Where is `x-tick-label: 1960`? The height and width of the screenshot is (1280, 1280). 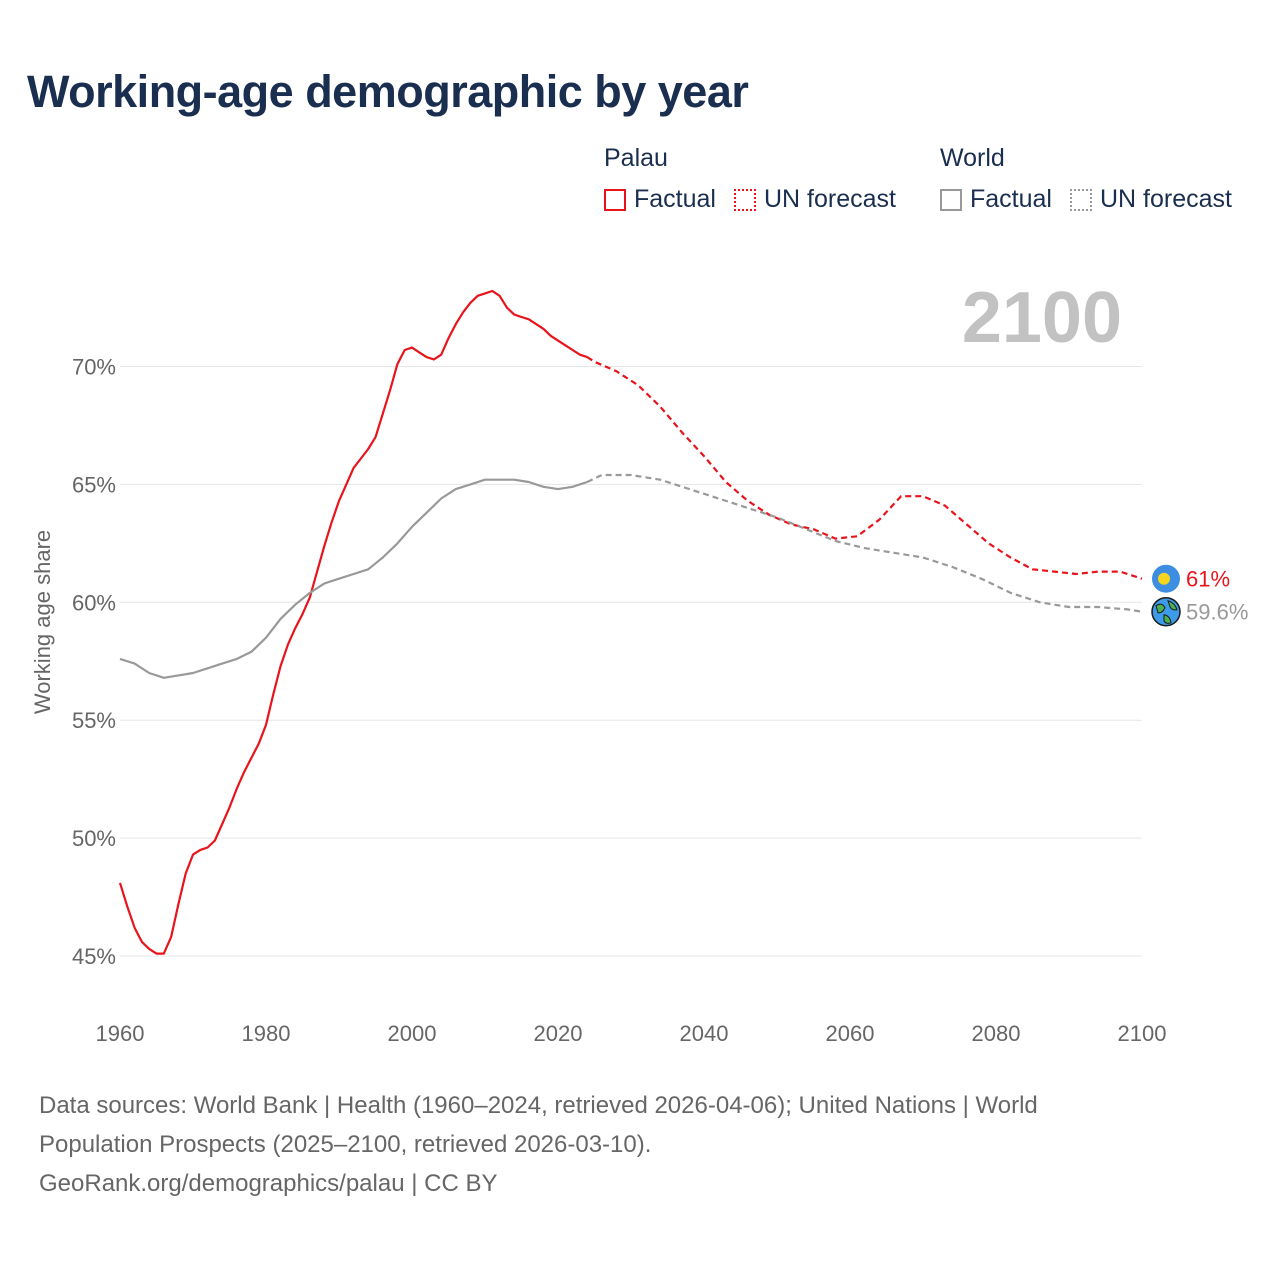
x-tick-label: 1960 is located at coordinates (120, 1033).